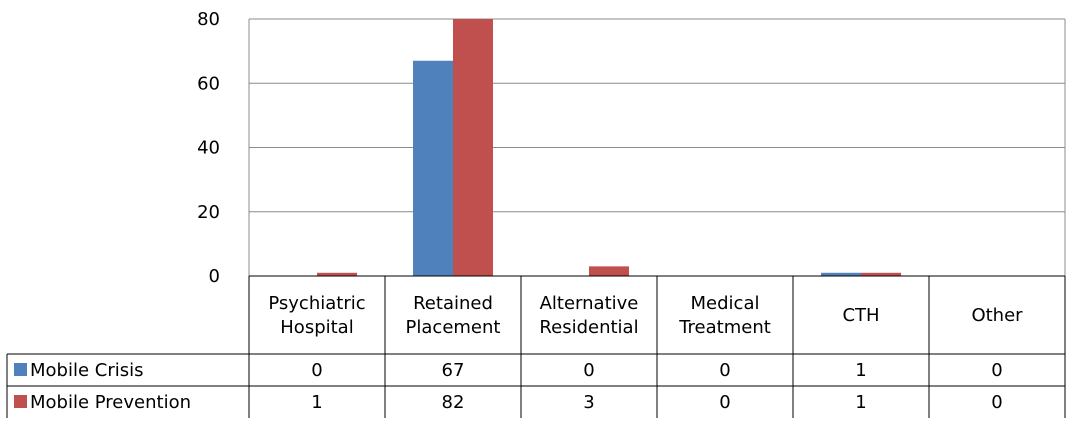 Image resolution: width=1076 pixels, height=431 pixels. I want to click on y-tick-label: 20, so click(208, 212).